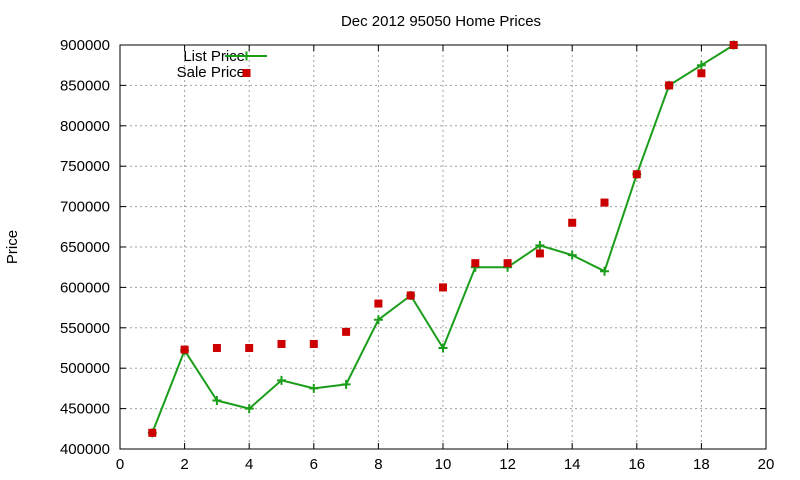 This screenshot has height=480, width=800. Describe the element at coordinates (85, 449) in the screenshot. I see `y-tick-label: 400000` at that location.